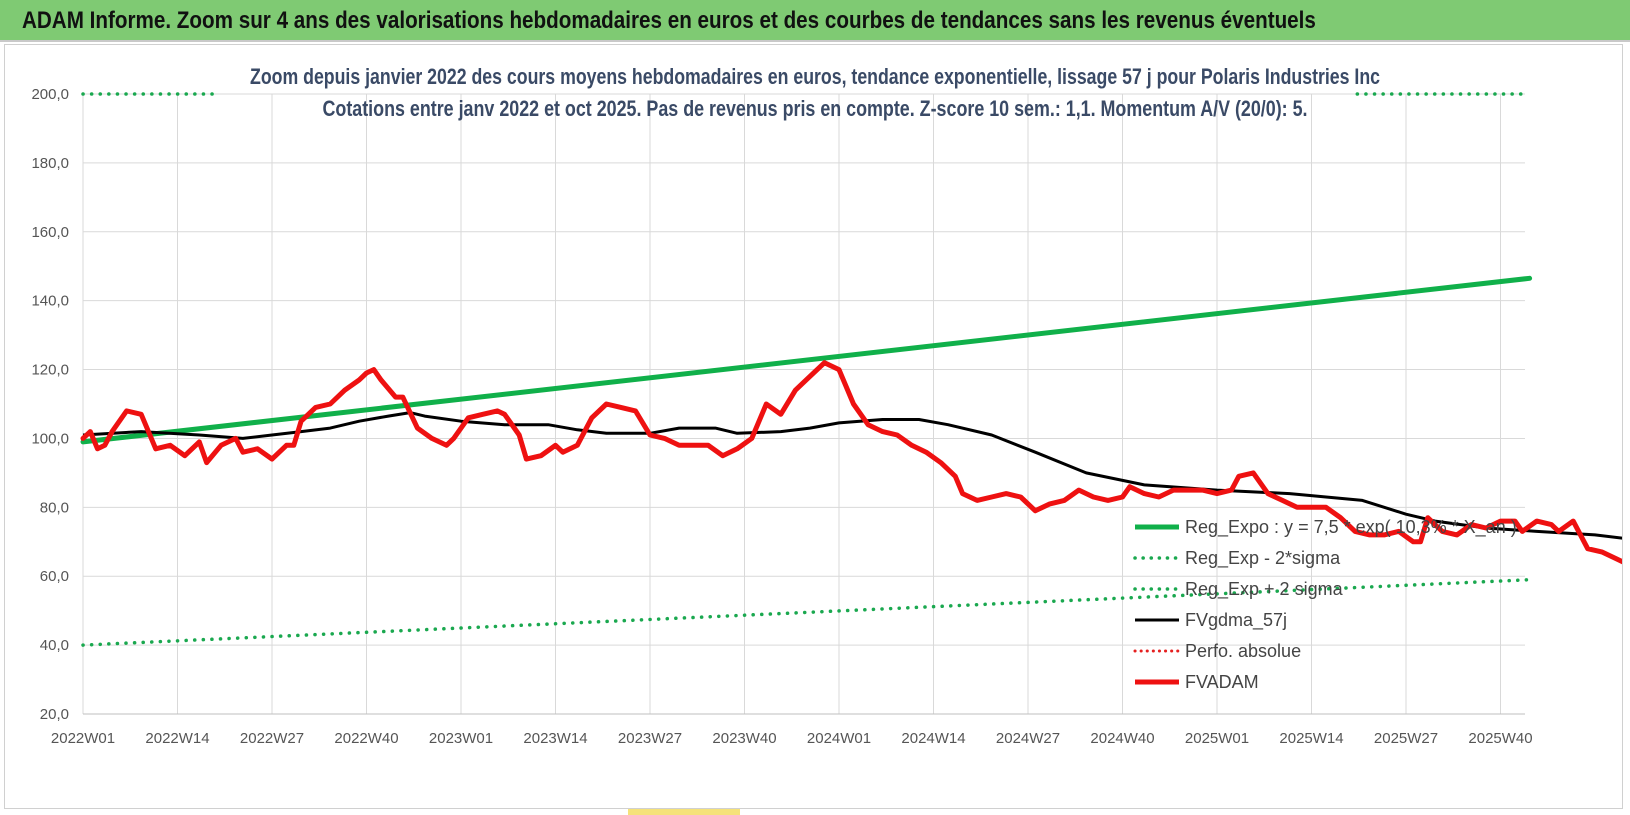  What do you see at coordinates (50, 370) in the screenshot?
I see `y-tick-label: 120,0` at bounding box center [50, 370].